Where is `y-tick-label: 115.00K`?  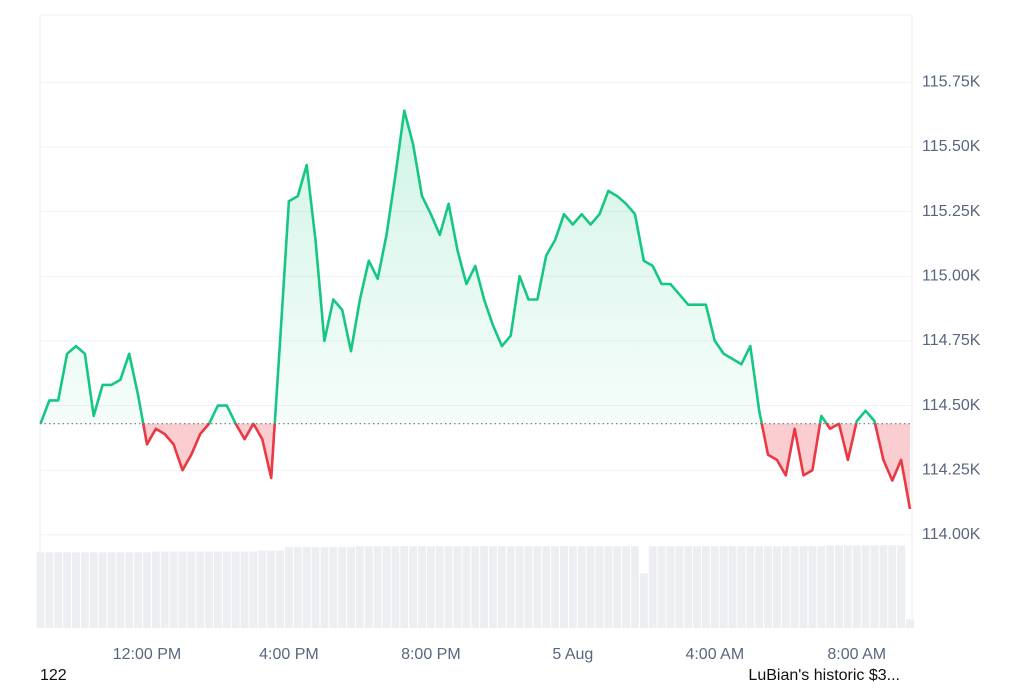
y-tick-label: 115.00K is located at coordinates (951, 275).